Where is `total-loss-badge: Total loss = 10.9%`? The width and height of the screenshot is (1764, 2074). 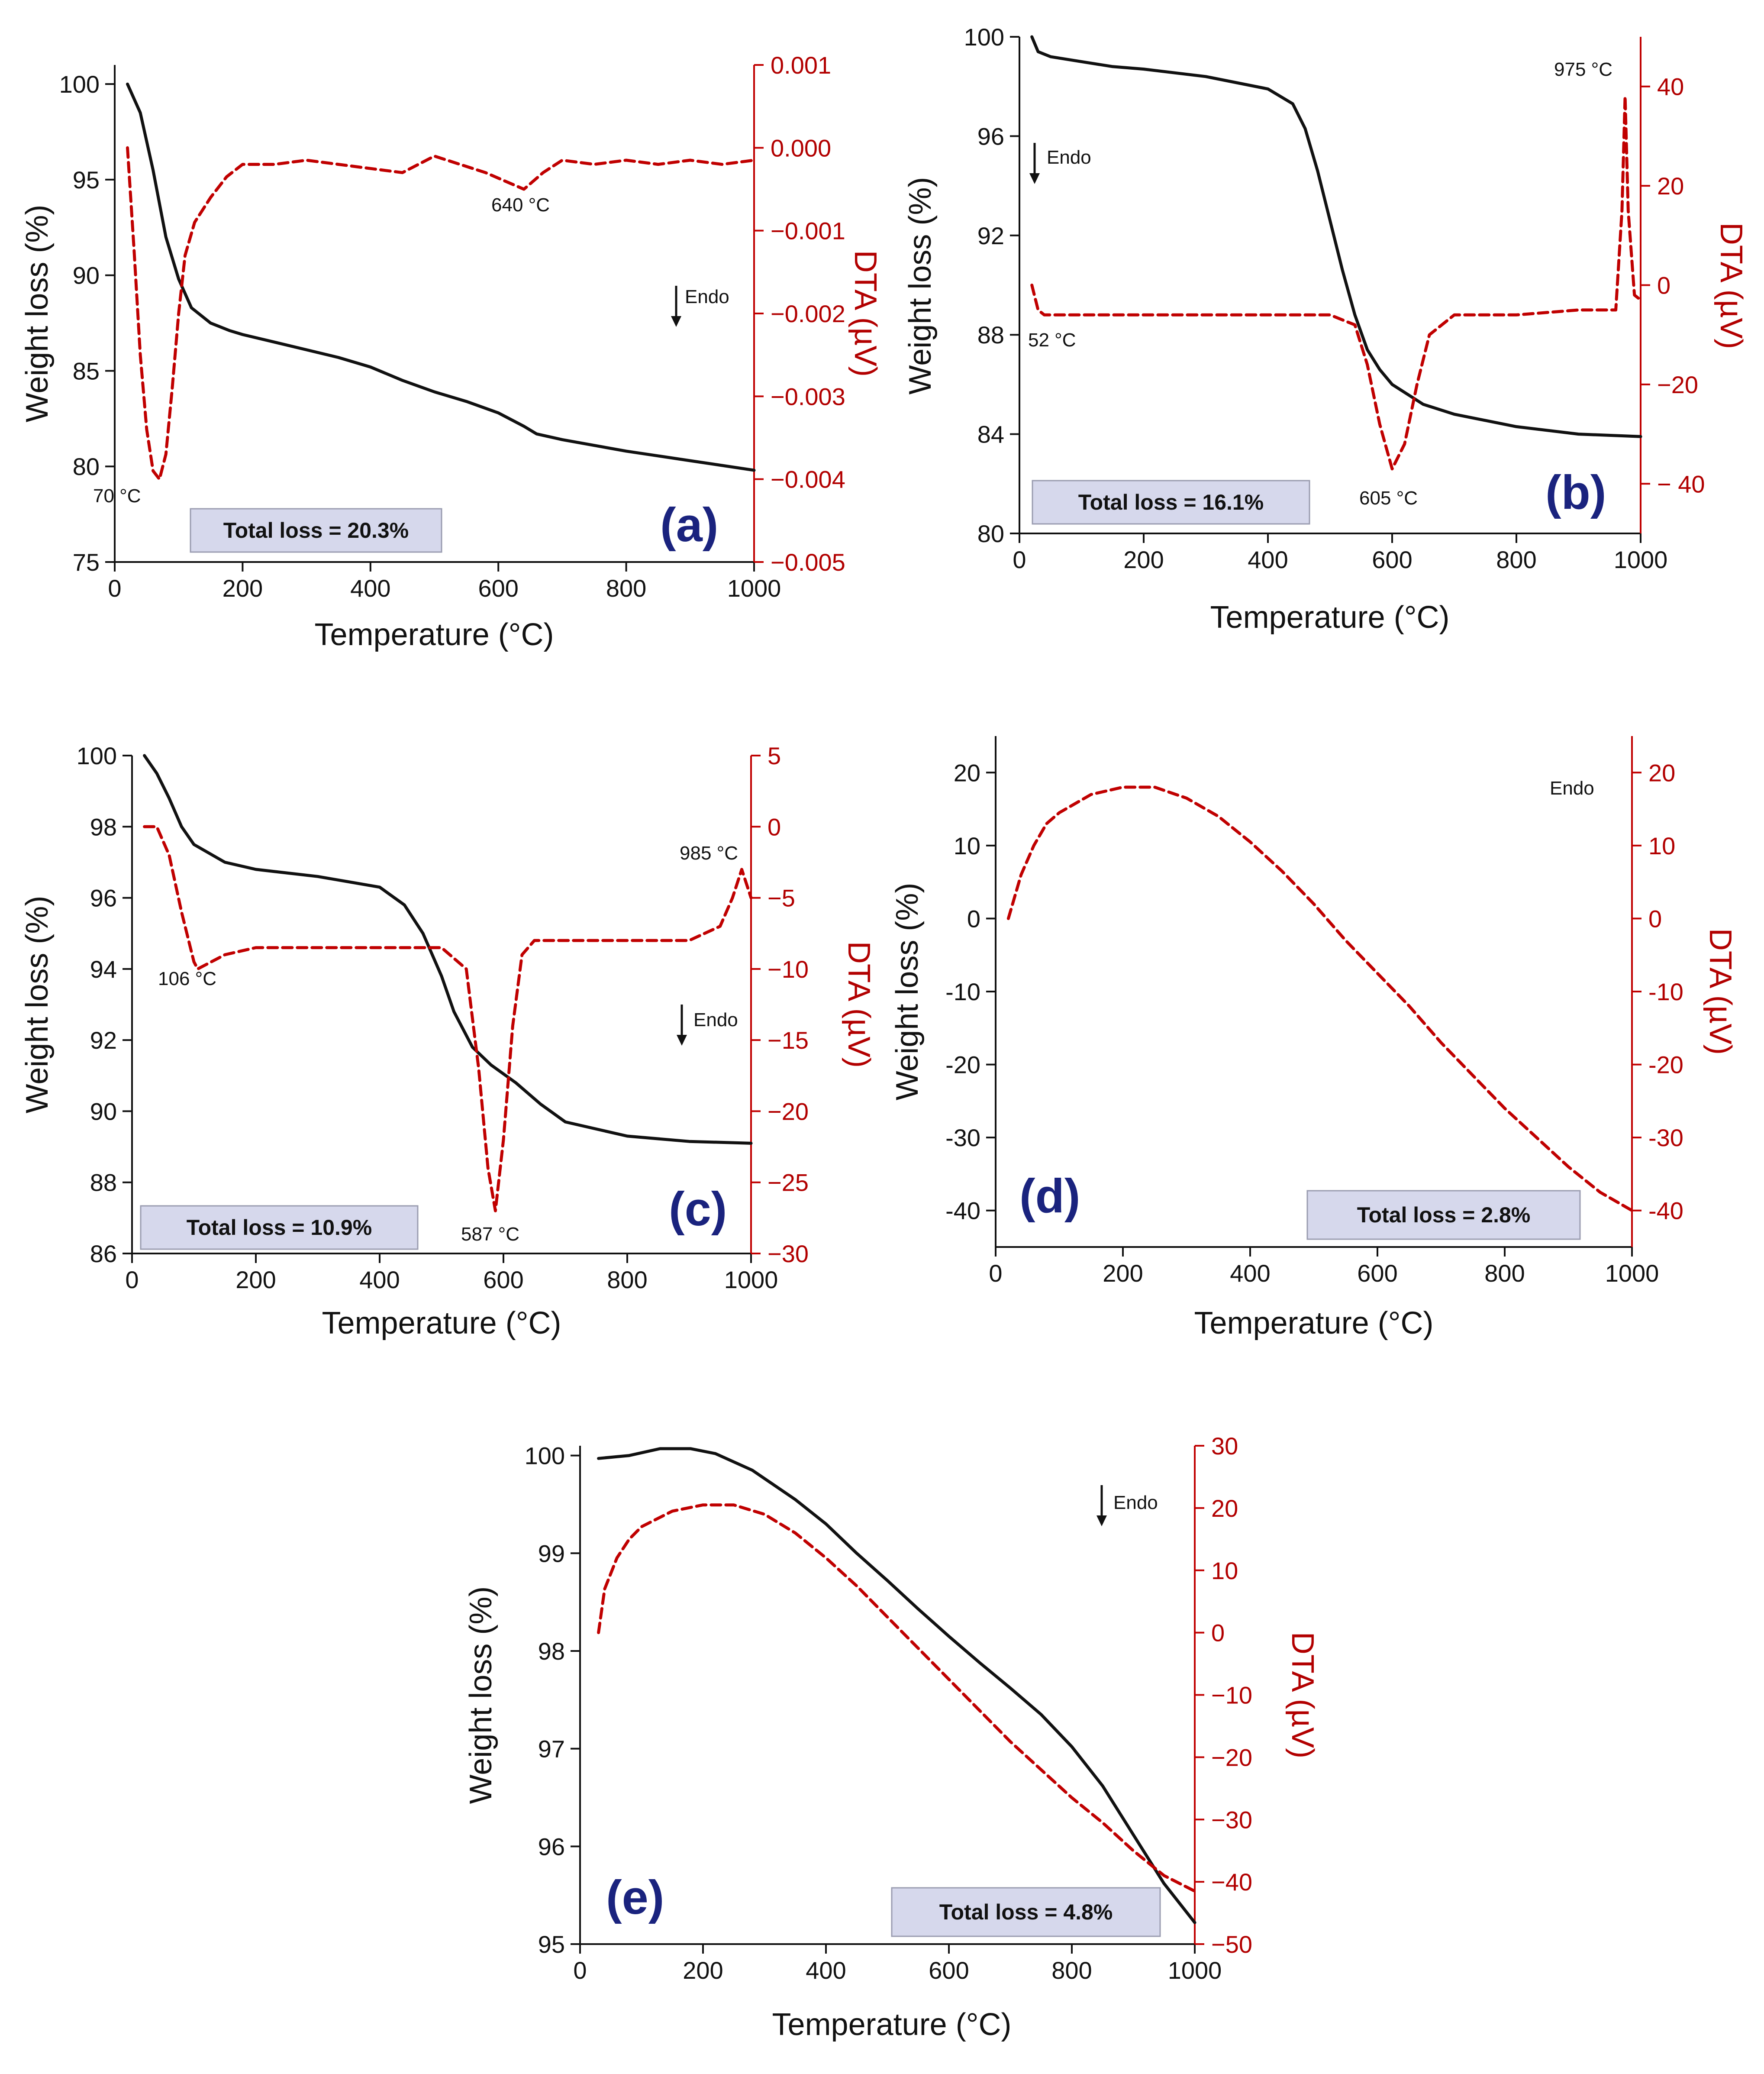 total-loss-badge: Total loss = 10.9% is located at coordinates (279, 1227).